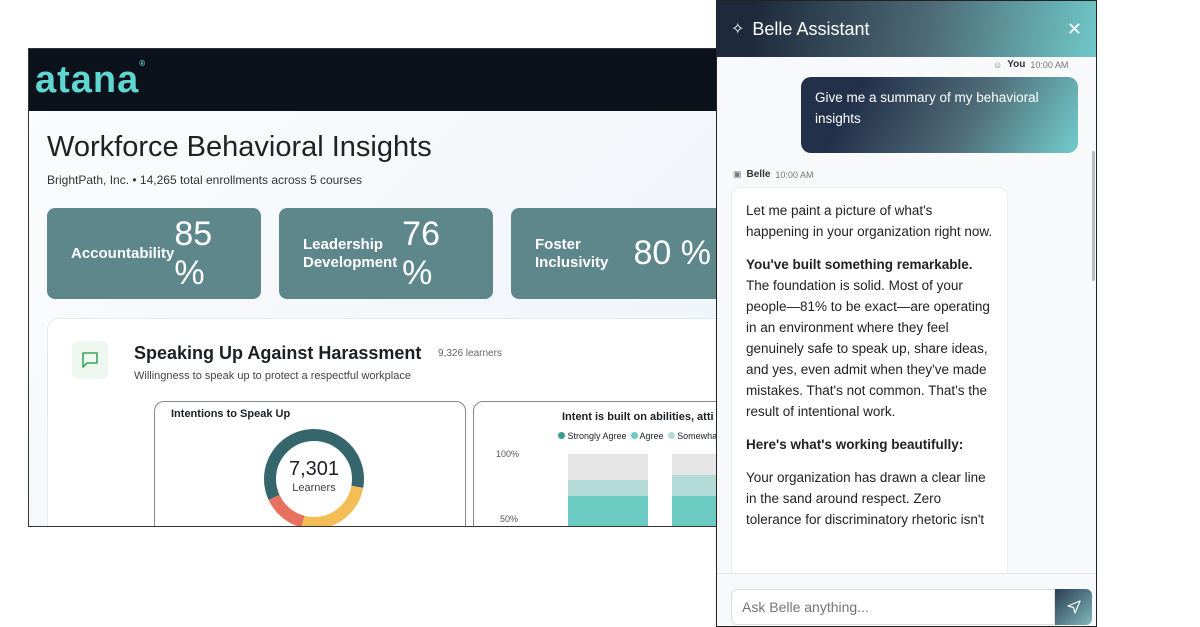 The height and width of the screenshot is (627, 1200). Describe the element at coordinates (1093, 216) in the screenshot. I see `scrollbar` at that location.